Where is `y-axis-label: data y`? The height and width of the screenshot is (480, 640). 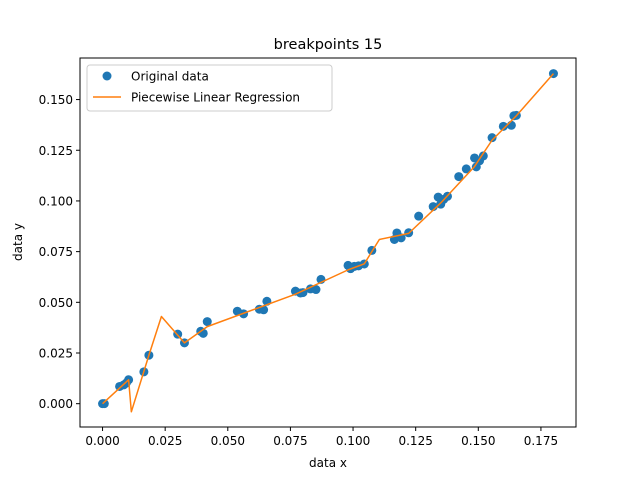 y-axis-label: data y is located at coordinates (18, 242).